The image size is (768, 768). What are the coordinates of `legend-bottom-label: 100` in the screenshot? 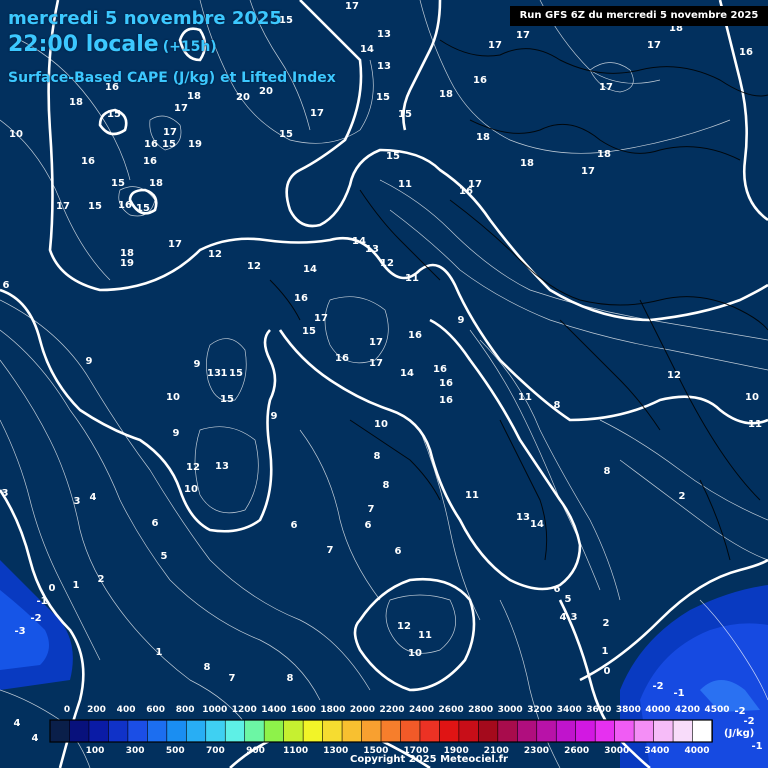 It's located at (95, 751).